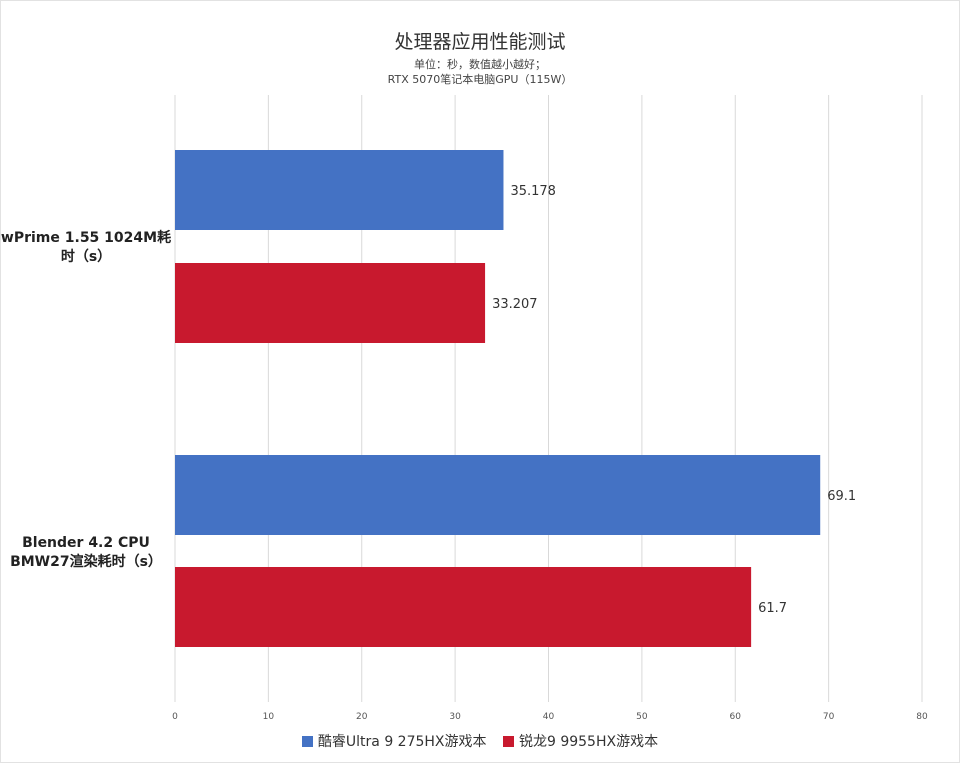  What do you see at coordinates (515, 304) in the screenshot?
I see `bar-value-label: 33.207` at bounding box center [515, 304].